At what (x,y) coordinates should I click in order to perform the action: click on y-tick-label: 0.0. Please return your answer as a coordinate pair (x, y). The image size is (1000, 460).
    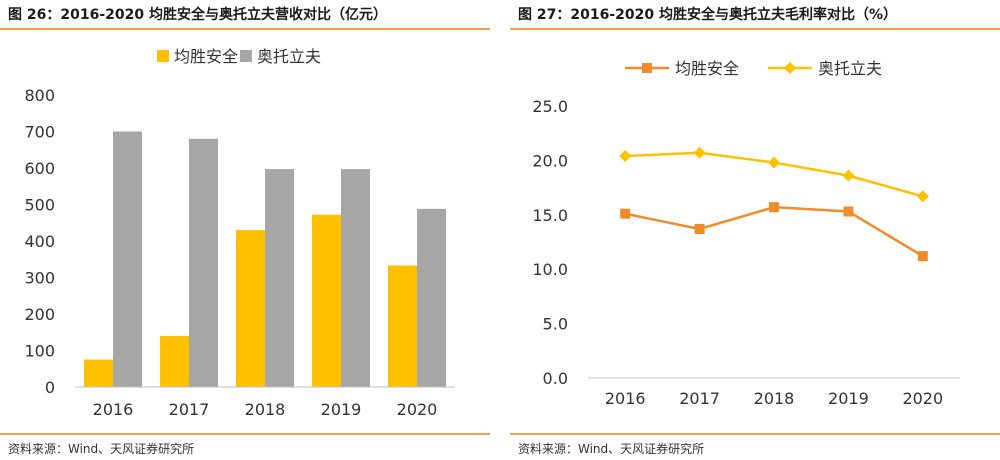
    Looking at the image, I should click on (555, 378).